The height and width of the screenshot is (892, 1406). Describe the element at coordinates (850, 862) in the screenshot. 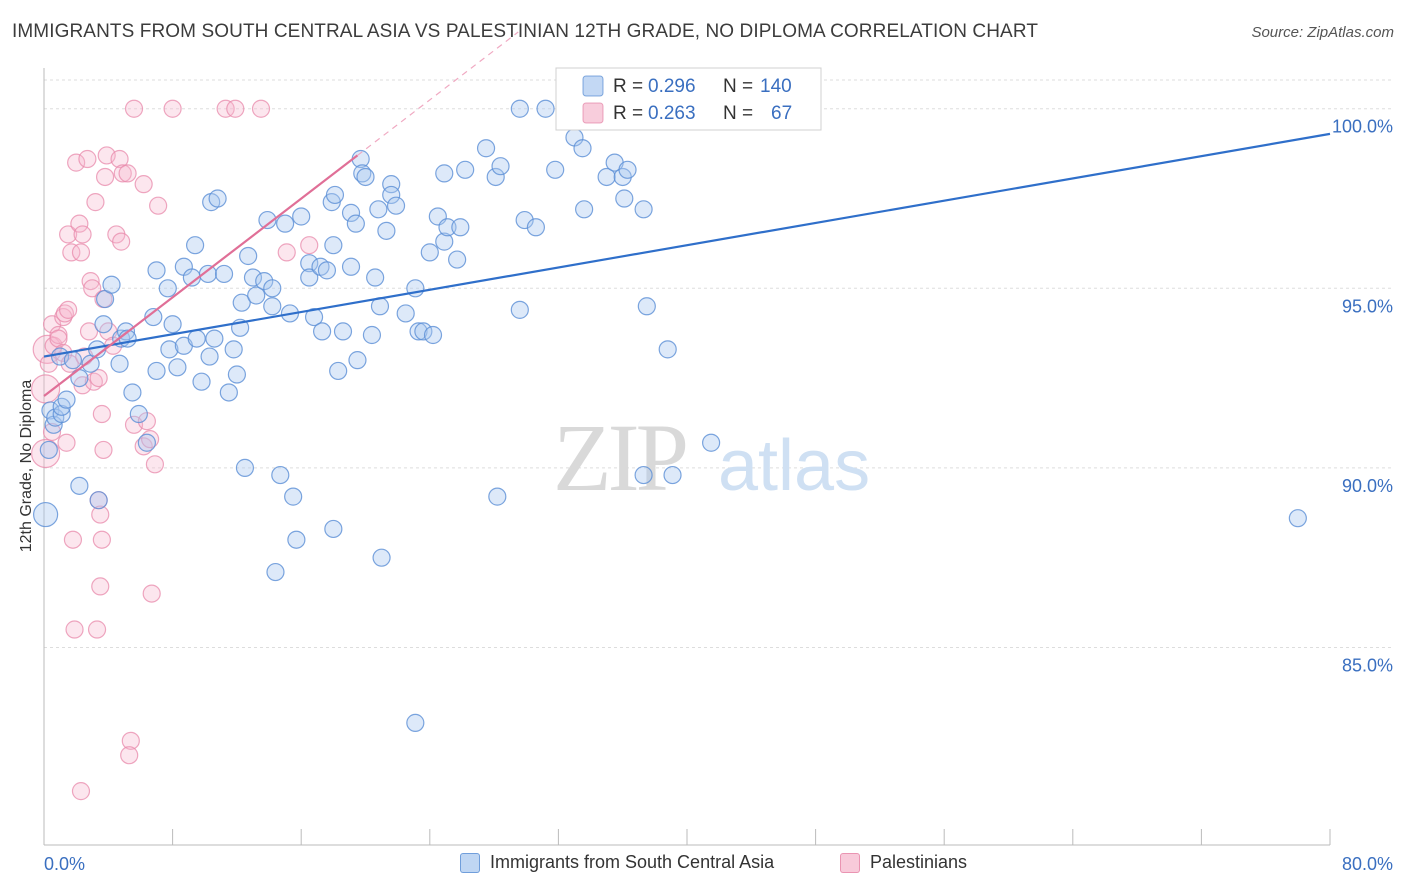

I see `legend-swatch-palestinians` at that location.